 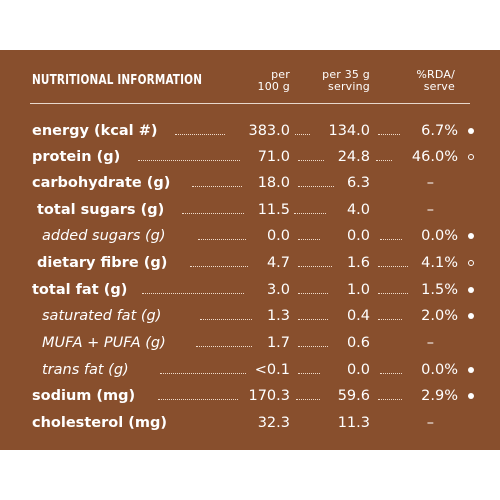 I want to click on value-per-serving: 0.6, so click(x=358, y=343).